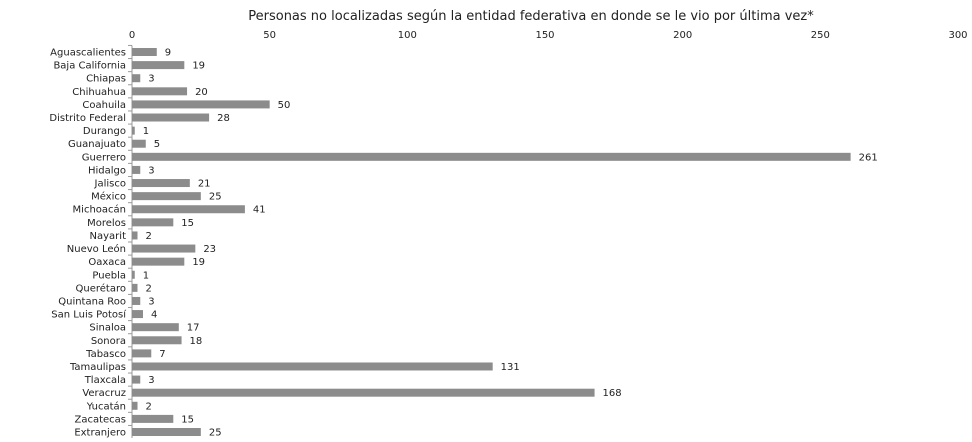 This screenshot has width=972, height=442. I want to click on category-label: Sinaloa, so click(107, 328).